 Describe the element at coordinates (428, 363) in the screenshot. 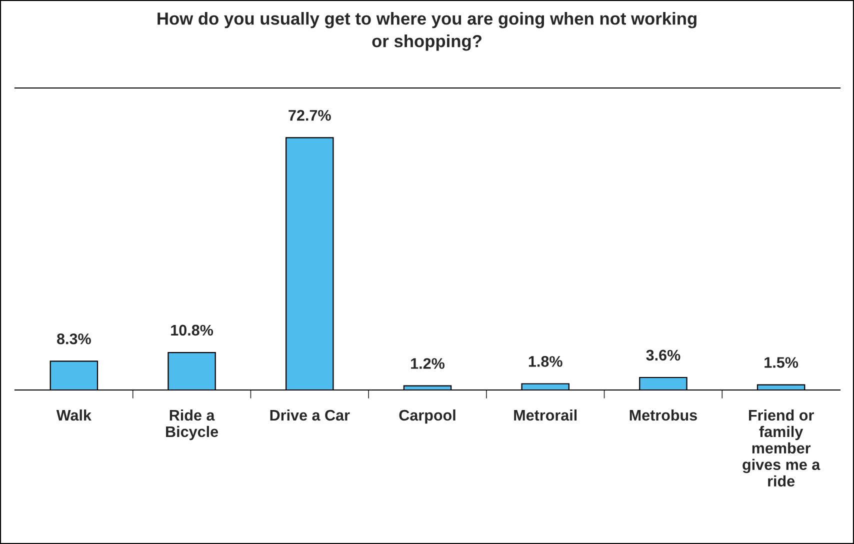

I see `data-label: 1.2%` at that location.